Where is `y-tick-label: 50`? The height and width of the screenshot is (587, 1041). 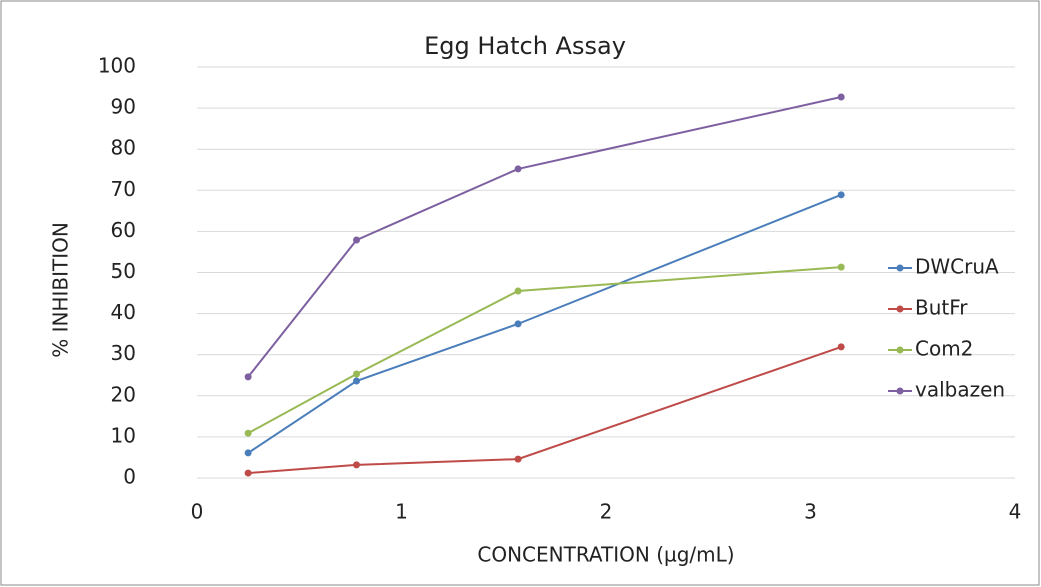
y-tick-label: 50 is located at coordinates (123, 271).